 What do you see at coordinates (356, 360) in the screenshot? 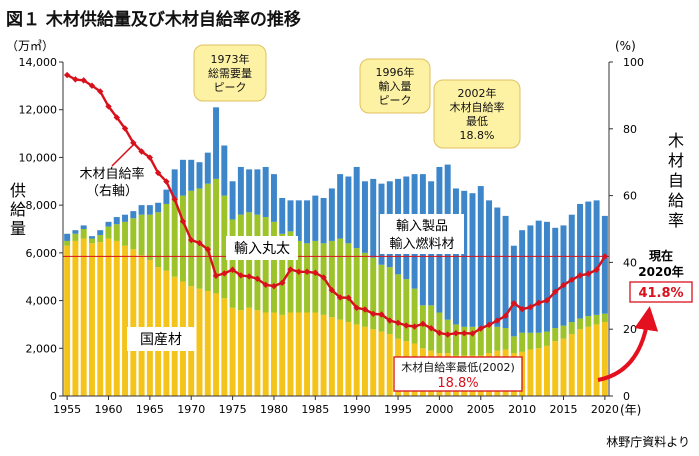
I see `bar-domestic-1990` at bounding box center [356, 360].